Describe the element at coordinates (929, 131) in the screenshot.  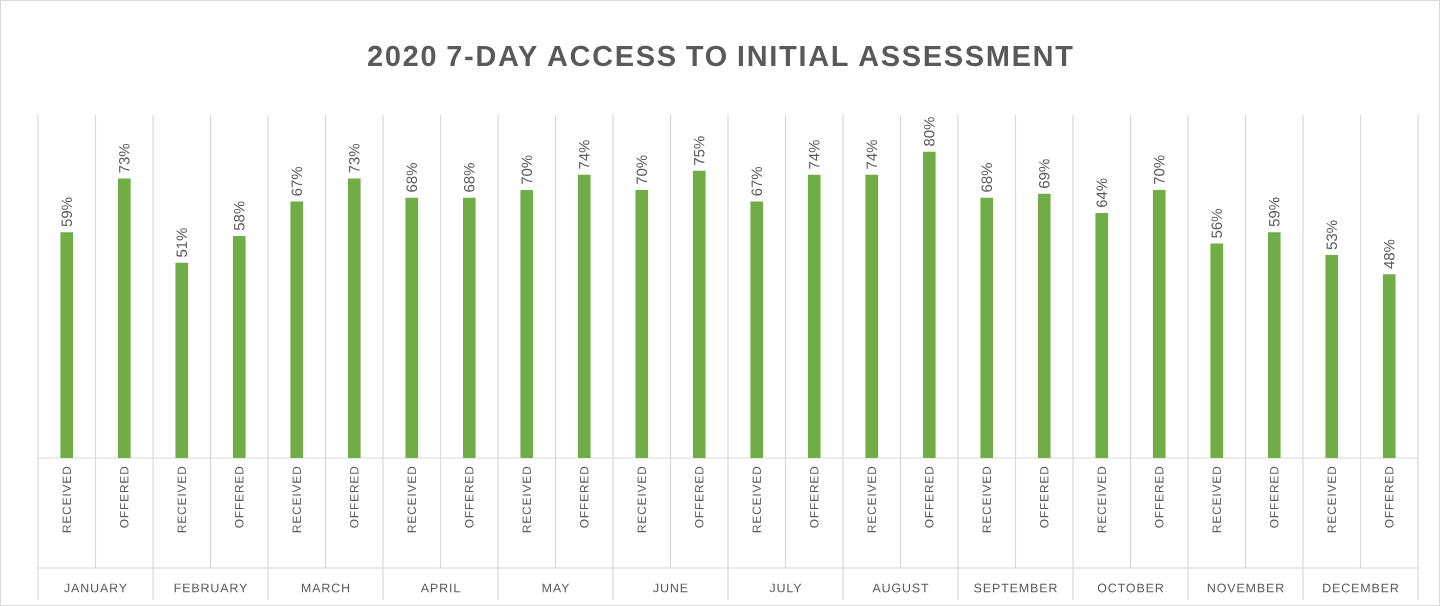
I see `data-label: 80%` at that location.